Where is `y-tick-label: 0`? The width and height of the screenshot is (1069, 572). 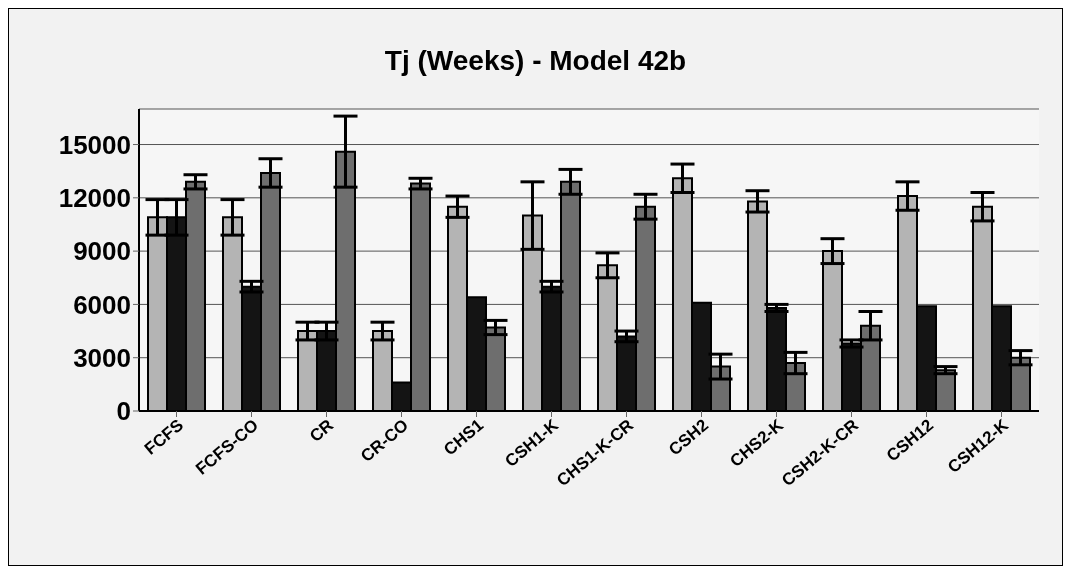 y-tick-label: 0 is located at coordinates (123, 411).